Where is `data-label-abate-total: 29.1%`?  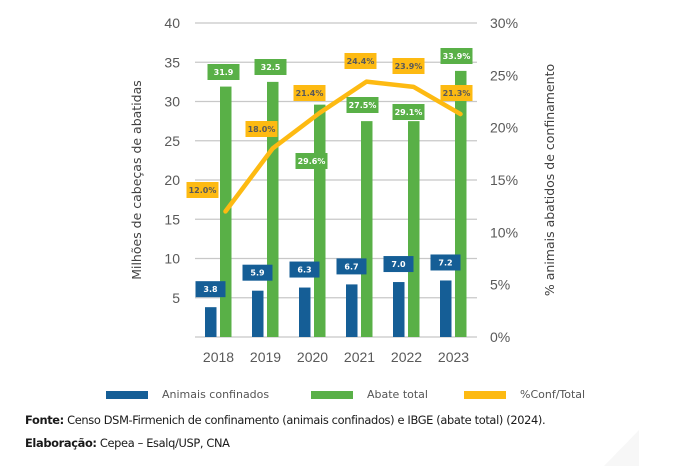 data-label-abate-total: 29.1% is located at coordinates (409, 112).